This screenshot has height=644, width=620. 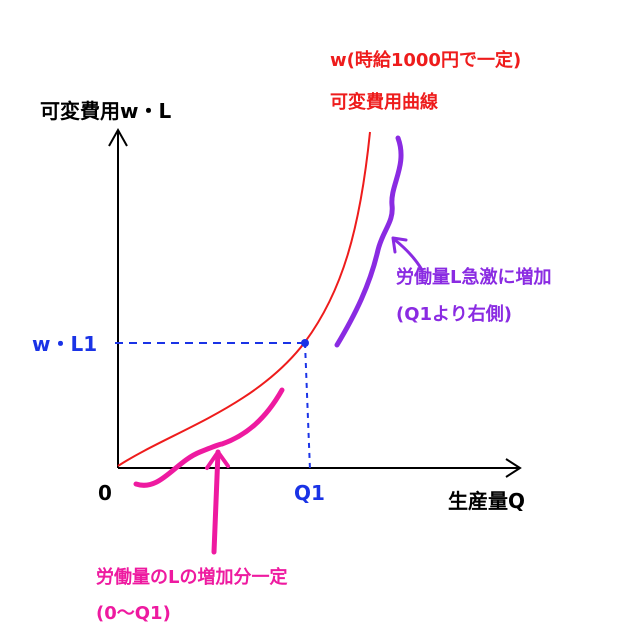 I want to click on right-note-line1: 労働量L急激に増加, so click(x=473, y=277).